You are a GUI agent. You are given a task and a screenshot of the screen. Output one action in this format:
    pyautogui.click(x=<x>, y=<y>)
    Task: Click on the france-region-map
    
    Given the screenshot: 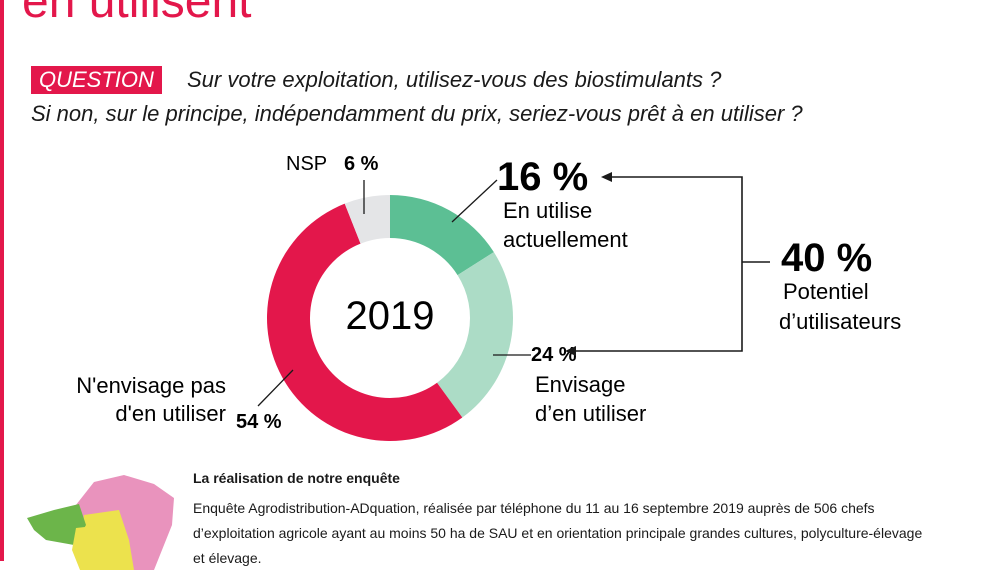 What is the action you would take?
    pyautogui.click(x=104, y=520)
    